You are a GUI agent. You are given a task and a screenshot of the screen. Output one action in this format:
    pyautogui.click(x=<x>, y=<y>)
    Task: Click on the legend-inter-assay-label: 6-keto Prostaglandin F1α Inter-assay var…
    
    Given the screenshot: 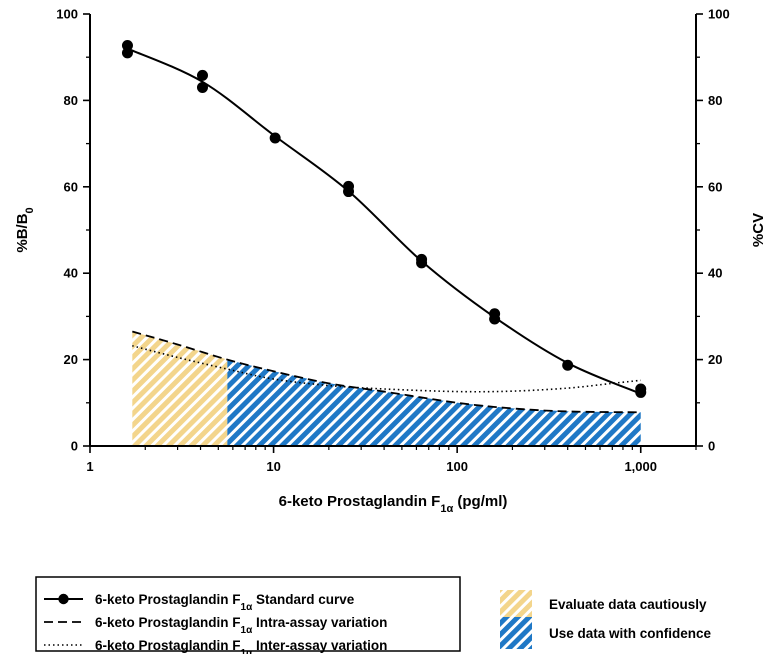 What is the action you would take?
    pyautogui.click(x=241, y=646)
    